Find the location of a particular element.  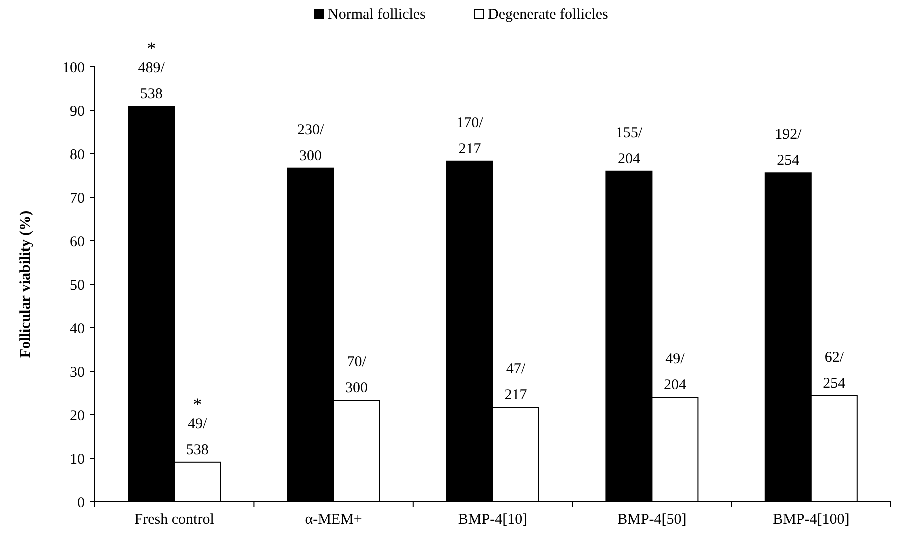

y-tick-label: 30 is located at coordinates (77, 372).